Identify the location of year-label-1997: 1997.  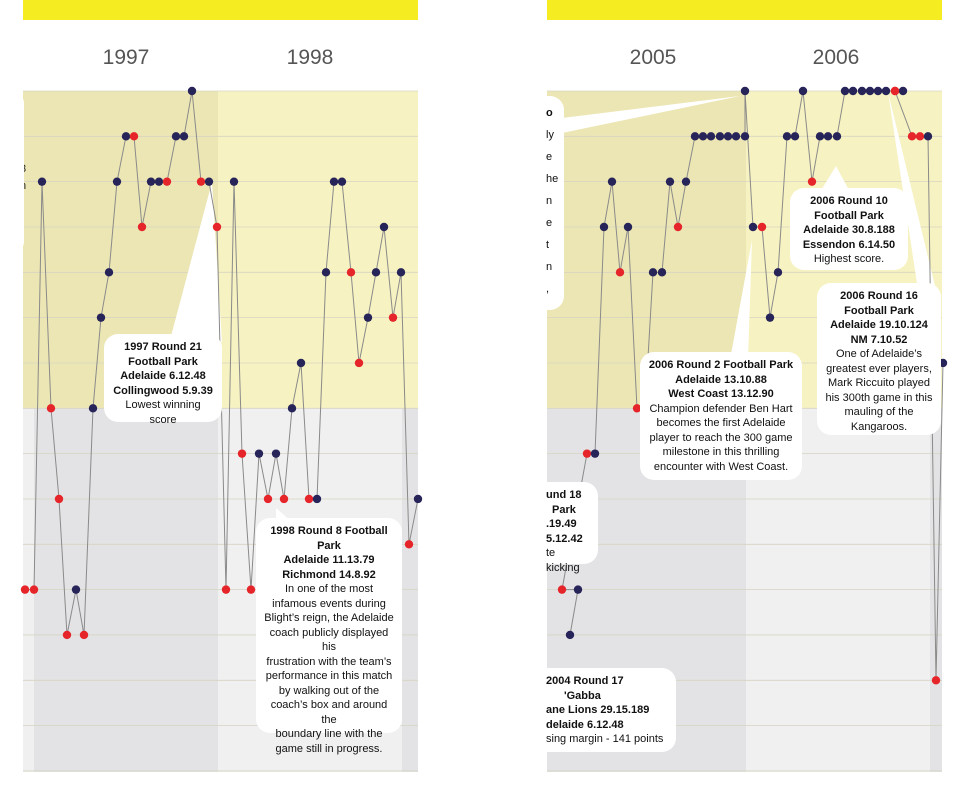
(126, 57).